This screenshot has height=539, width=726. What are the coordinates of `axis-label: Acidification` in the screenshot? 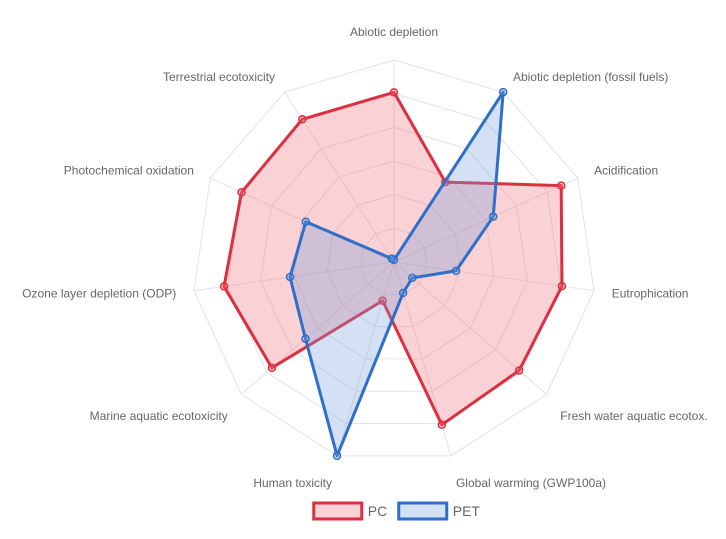 It's located at (626, 171).